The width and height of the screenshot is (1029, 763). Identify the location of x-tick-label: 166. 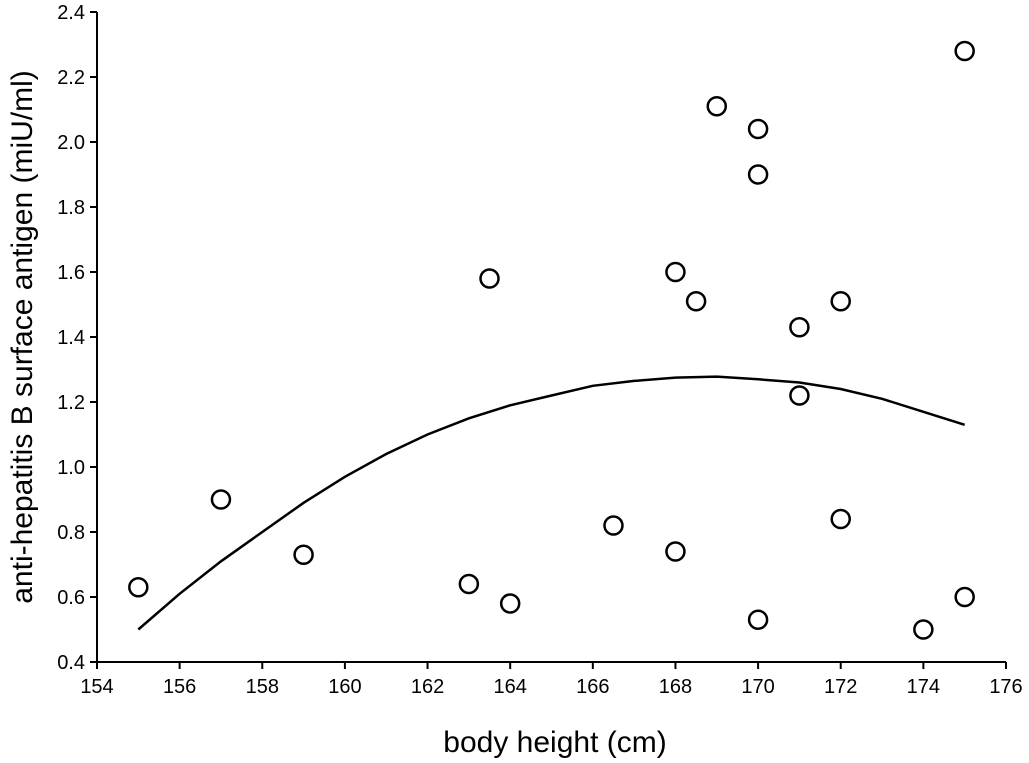
(592, 687).